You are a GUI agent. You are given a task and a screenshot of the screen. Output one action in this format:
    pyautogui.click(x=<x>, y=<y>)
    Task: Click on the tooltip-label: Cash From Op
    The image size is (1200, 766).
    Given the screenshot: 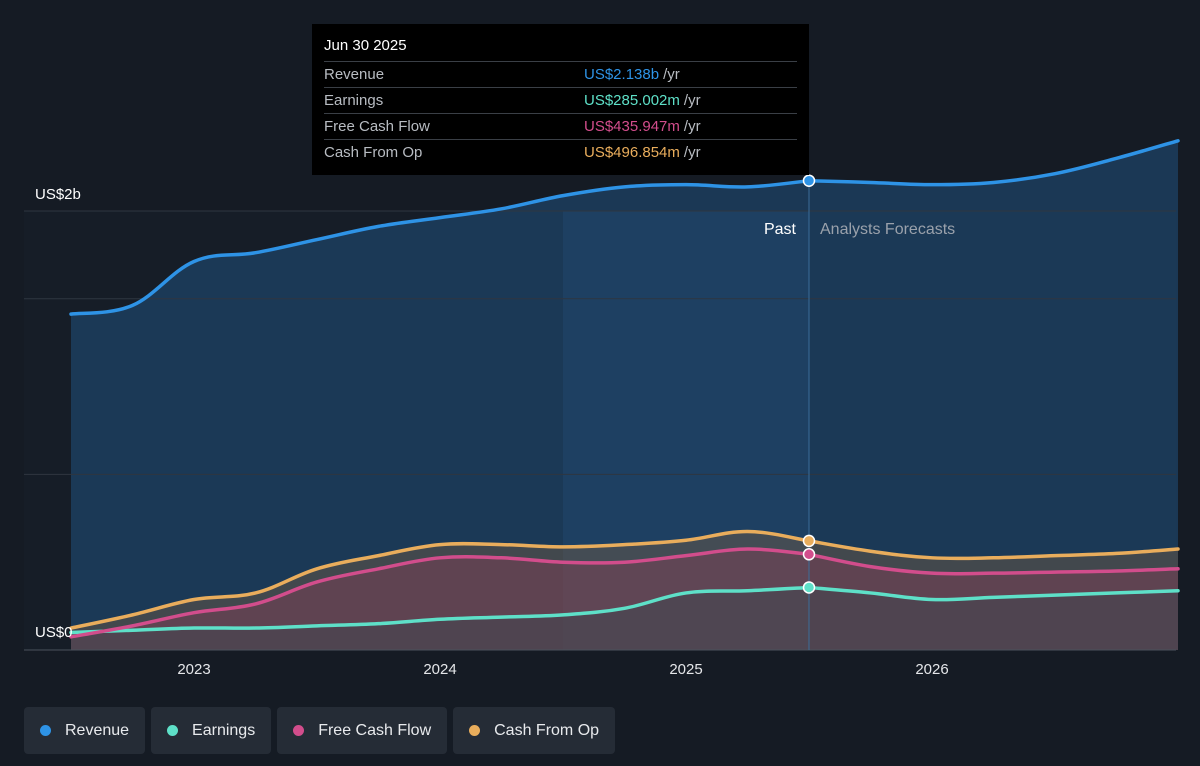 What is the action you would take?
    pyautogui.click(x=373, y=152)
    